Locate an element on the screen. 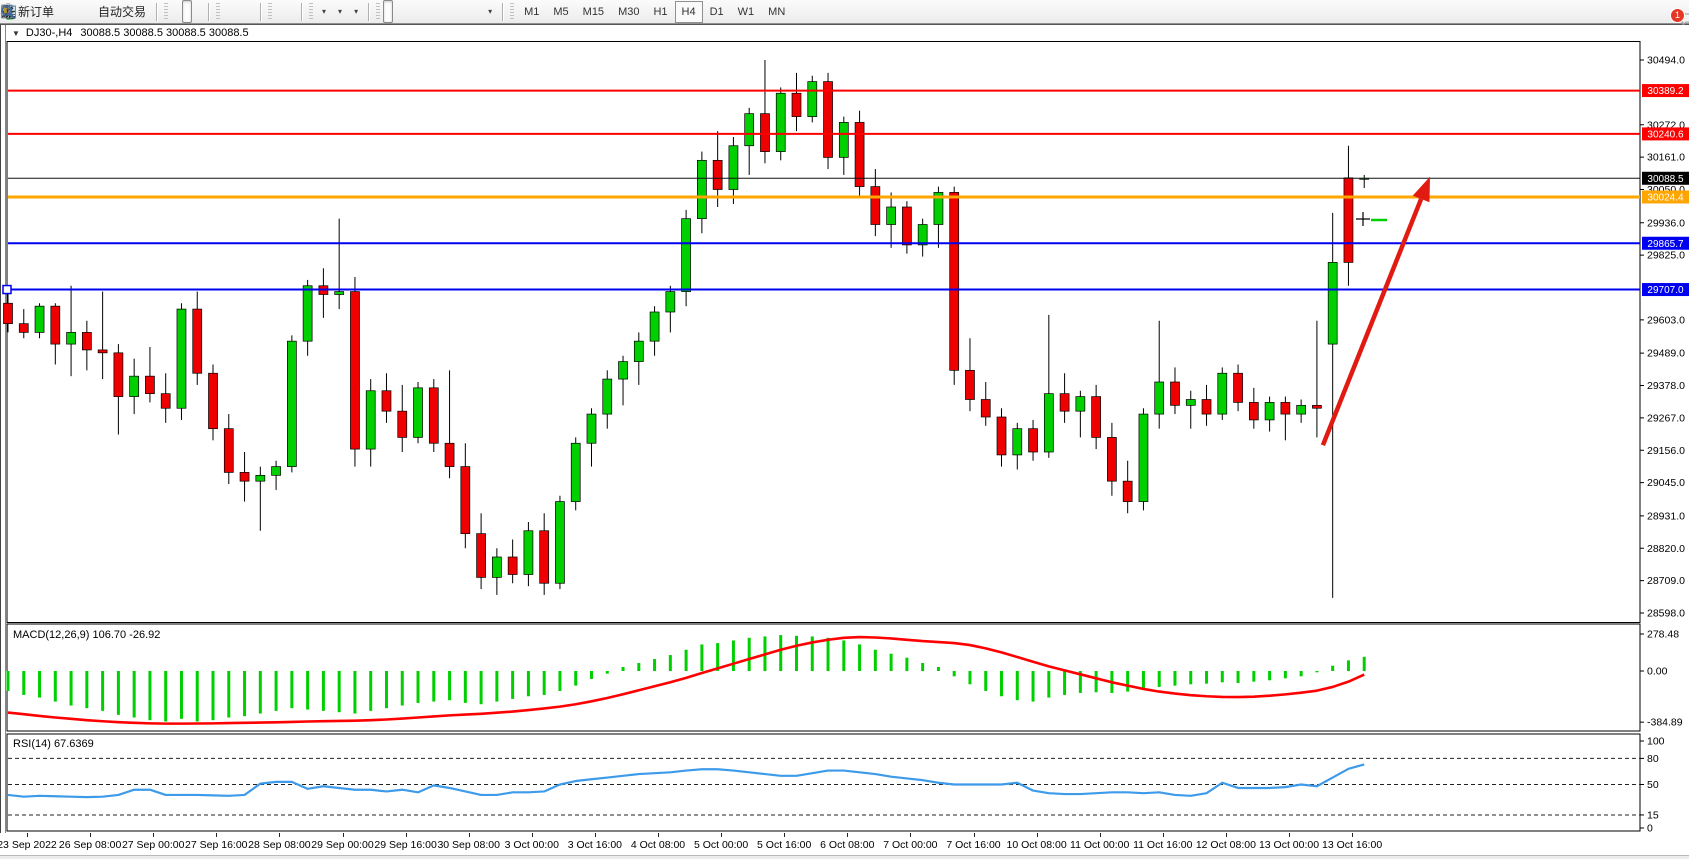 This screenshot has height=859, width=1689. price-badge-label: 30389.2 is located at coordinates (1665, 91).